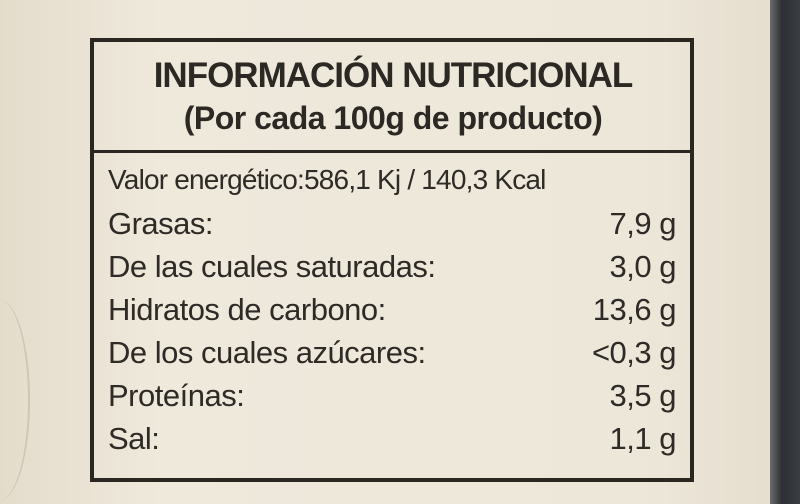 This screenshot has width=800, height=504. What do you see at coordinates (176, 395) in the screenshot?
I see `nutrient-name: Proteínas:` at bounding box center [176, 395].